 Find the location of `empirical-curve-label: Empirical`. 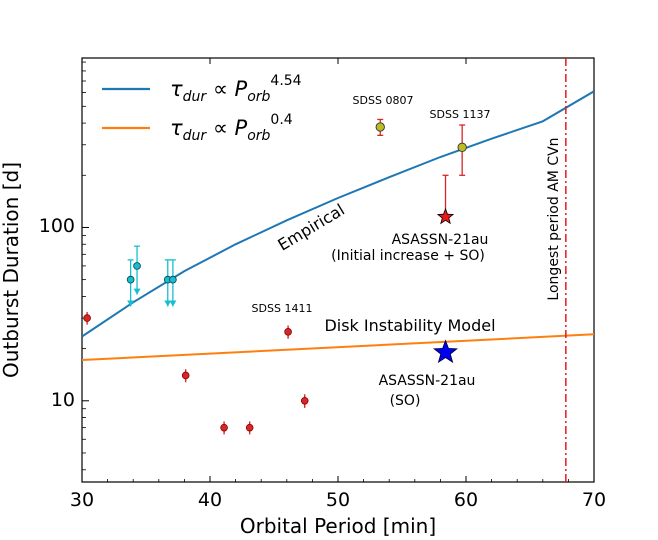

empirical-curve-label: Empirical is located at coordinates (311, 227).